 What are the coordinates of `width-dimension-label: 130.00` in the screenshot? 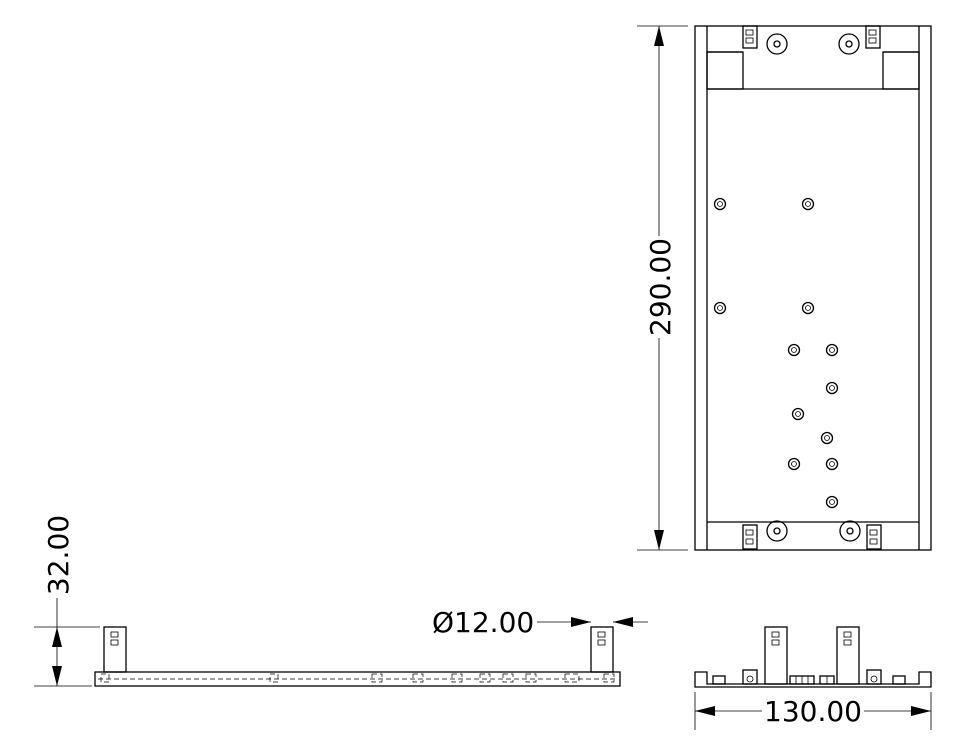 It's located at (813, 711).